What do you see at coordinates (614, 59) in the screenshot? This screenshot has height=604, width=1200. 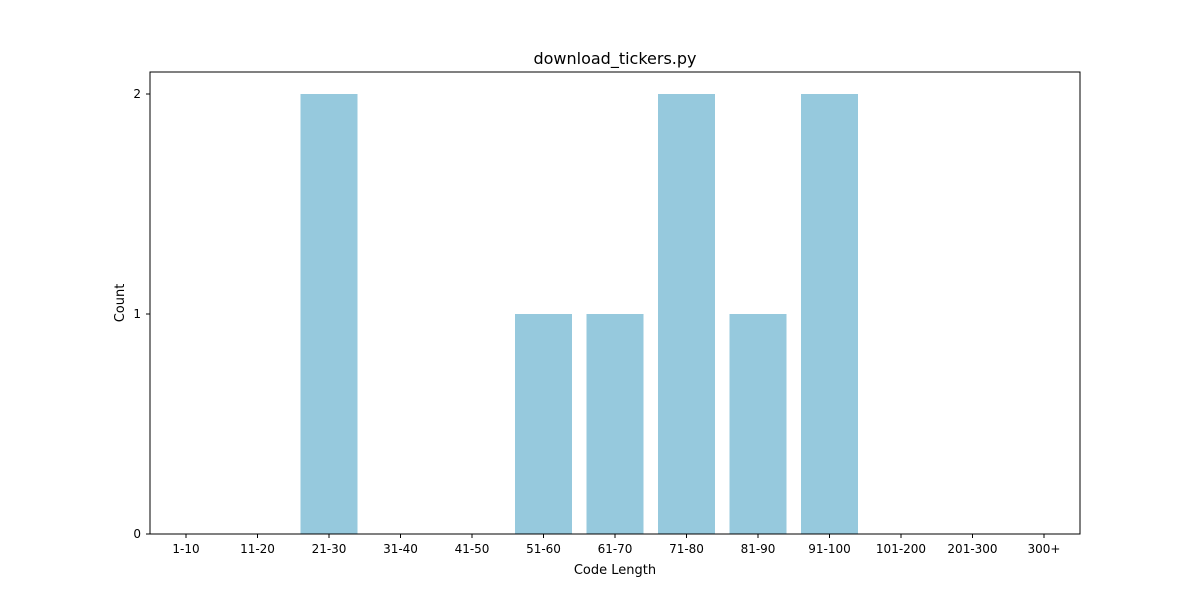 I see `chart-title: download_tickers.py` at bounding box center [614, 59].